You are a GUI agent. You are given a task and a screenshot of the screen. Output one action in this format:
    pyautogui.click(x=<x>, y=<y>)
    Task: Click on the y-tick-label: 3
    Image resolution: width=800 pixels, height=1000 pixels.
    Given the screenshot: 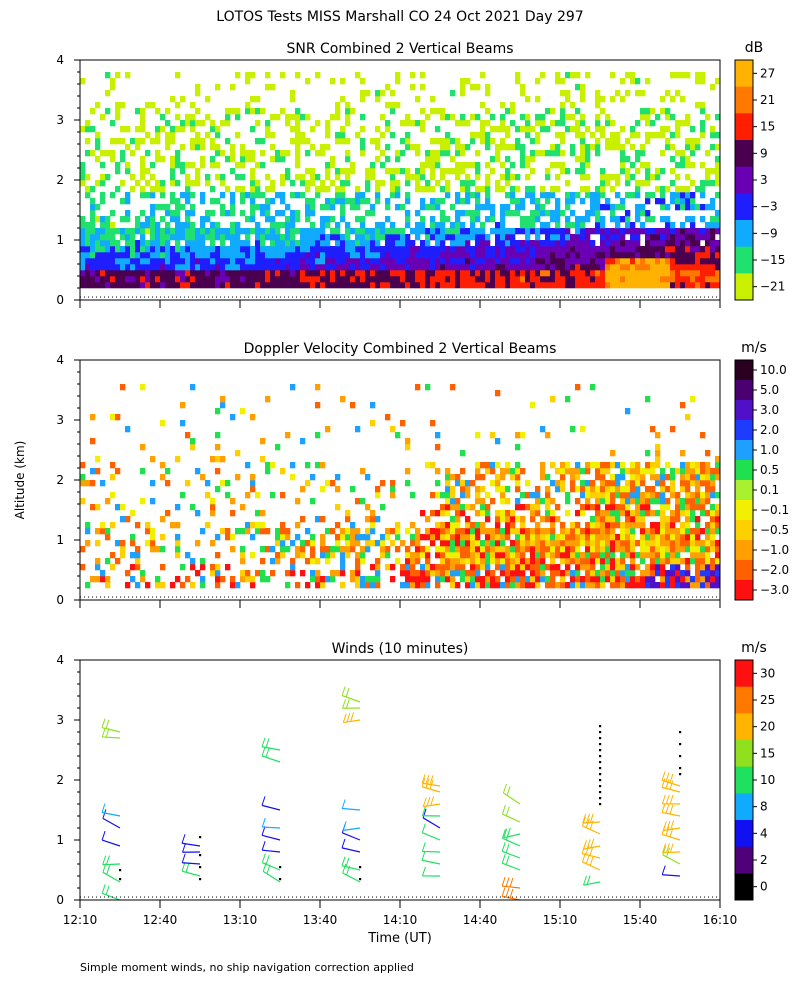 What is the action you would take?
    pyautogui.click(x=60, y=420)
    